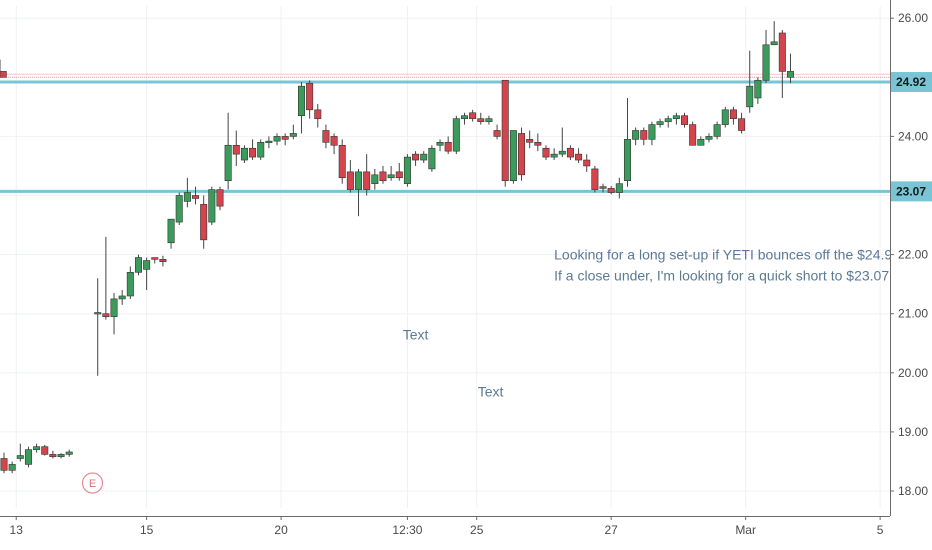 Image resolution: width=932 pixels, height=550 pixels. What do you see at coordinates (913, 255) in the screenshot?
I see `y-tick-label: 22.00` at bounding box center [913, 255].